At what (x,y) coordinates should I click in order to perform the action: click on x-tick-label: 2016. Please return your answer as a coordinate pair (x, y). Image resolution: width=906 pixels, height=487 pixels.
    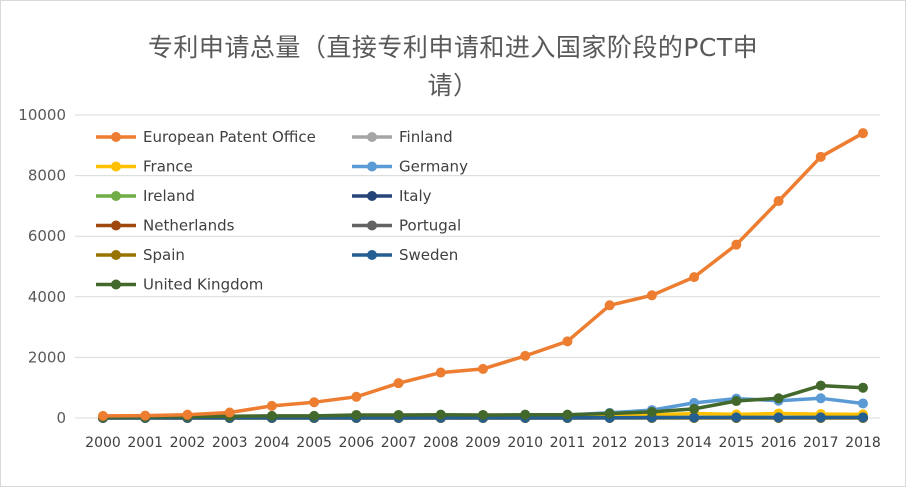
    Looking at the image, I should click on (779, 443).